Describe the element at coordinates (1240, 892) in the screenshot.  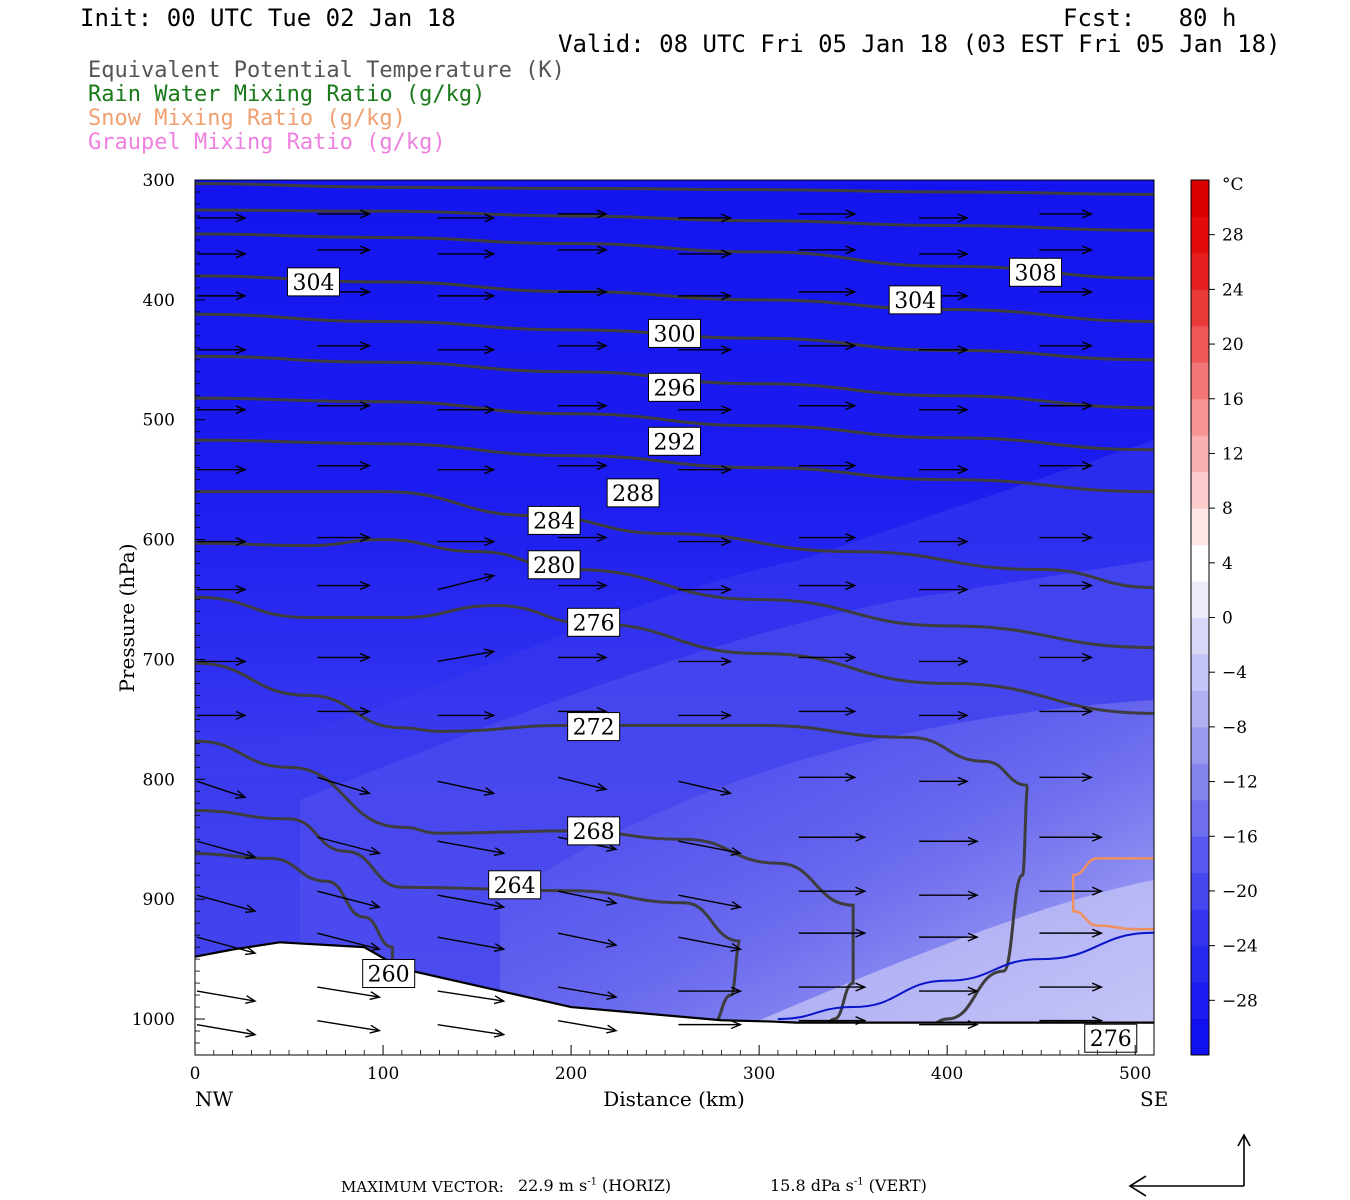
I see `colorbar-tick-label: −20` at that location.